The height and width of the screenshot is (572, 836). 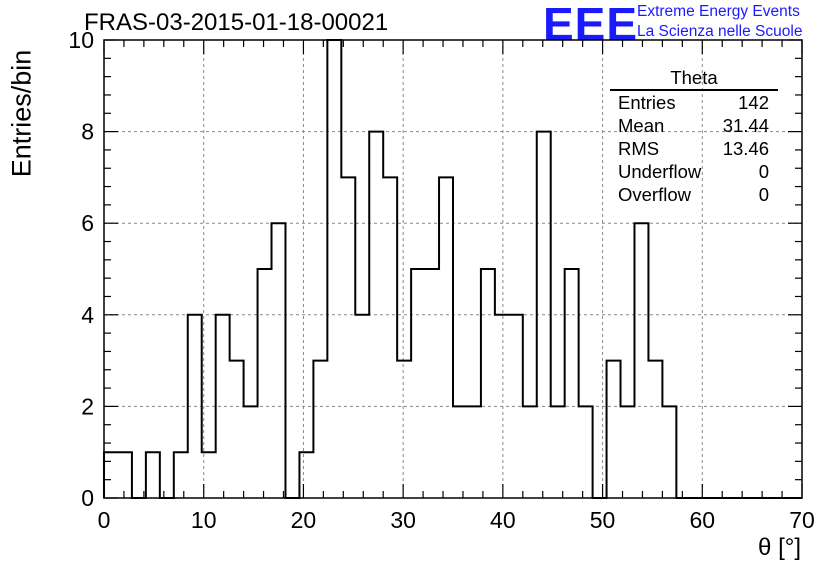 I want to click on stats-value: 13.46, so click(x=745, y=148).